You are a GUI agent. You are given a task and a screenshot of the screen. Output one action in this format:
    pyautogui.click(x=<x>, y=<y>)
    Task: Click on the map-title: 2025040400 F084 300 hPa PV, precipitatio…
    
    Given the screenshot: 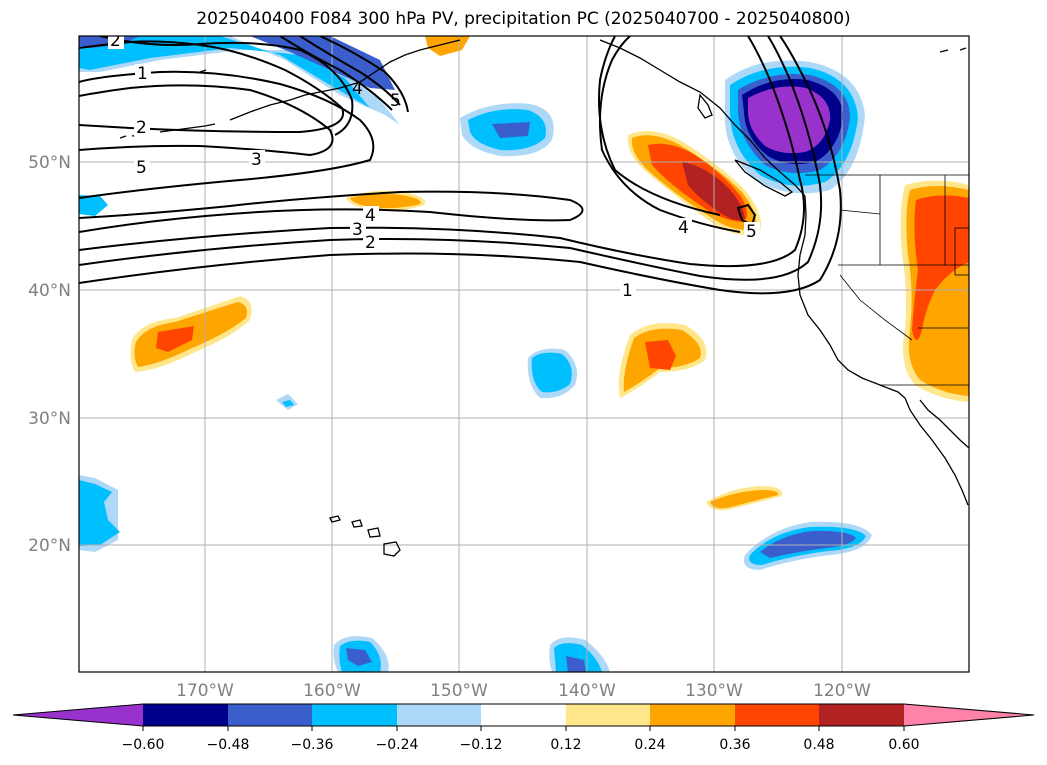 What is the action you would take?
    pyautogui.click(x=523, y=19)
    